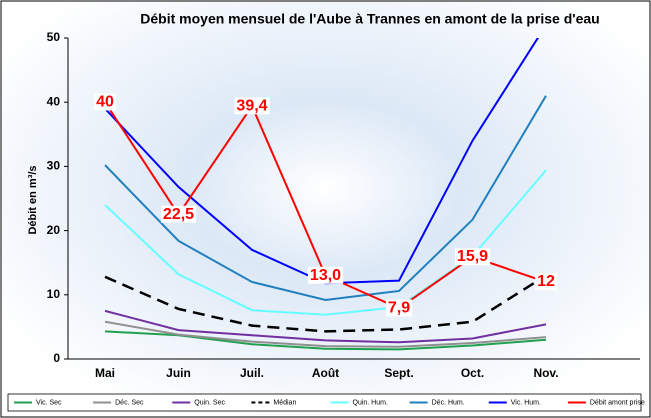 This screenshot has width=651, height=418. I want to click on data-label: 22,5, so click(178, 214).